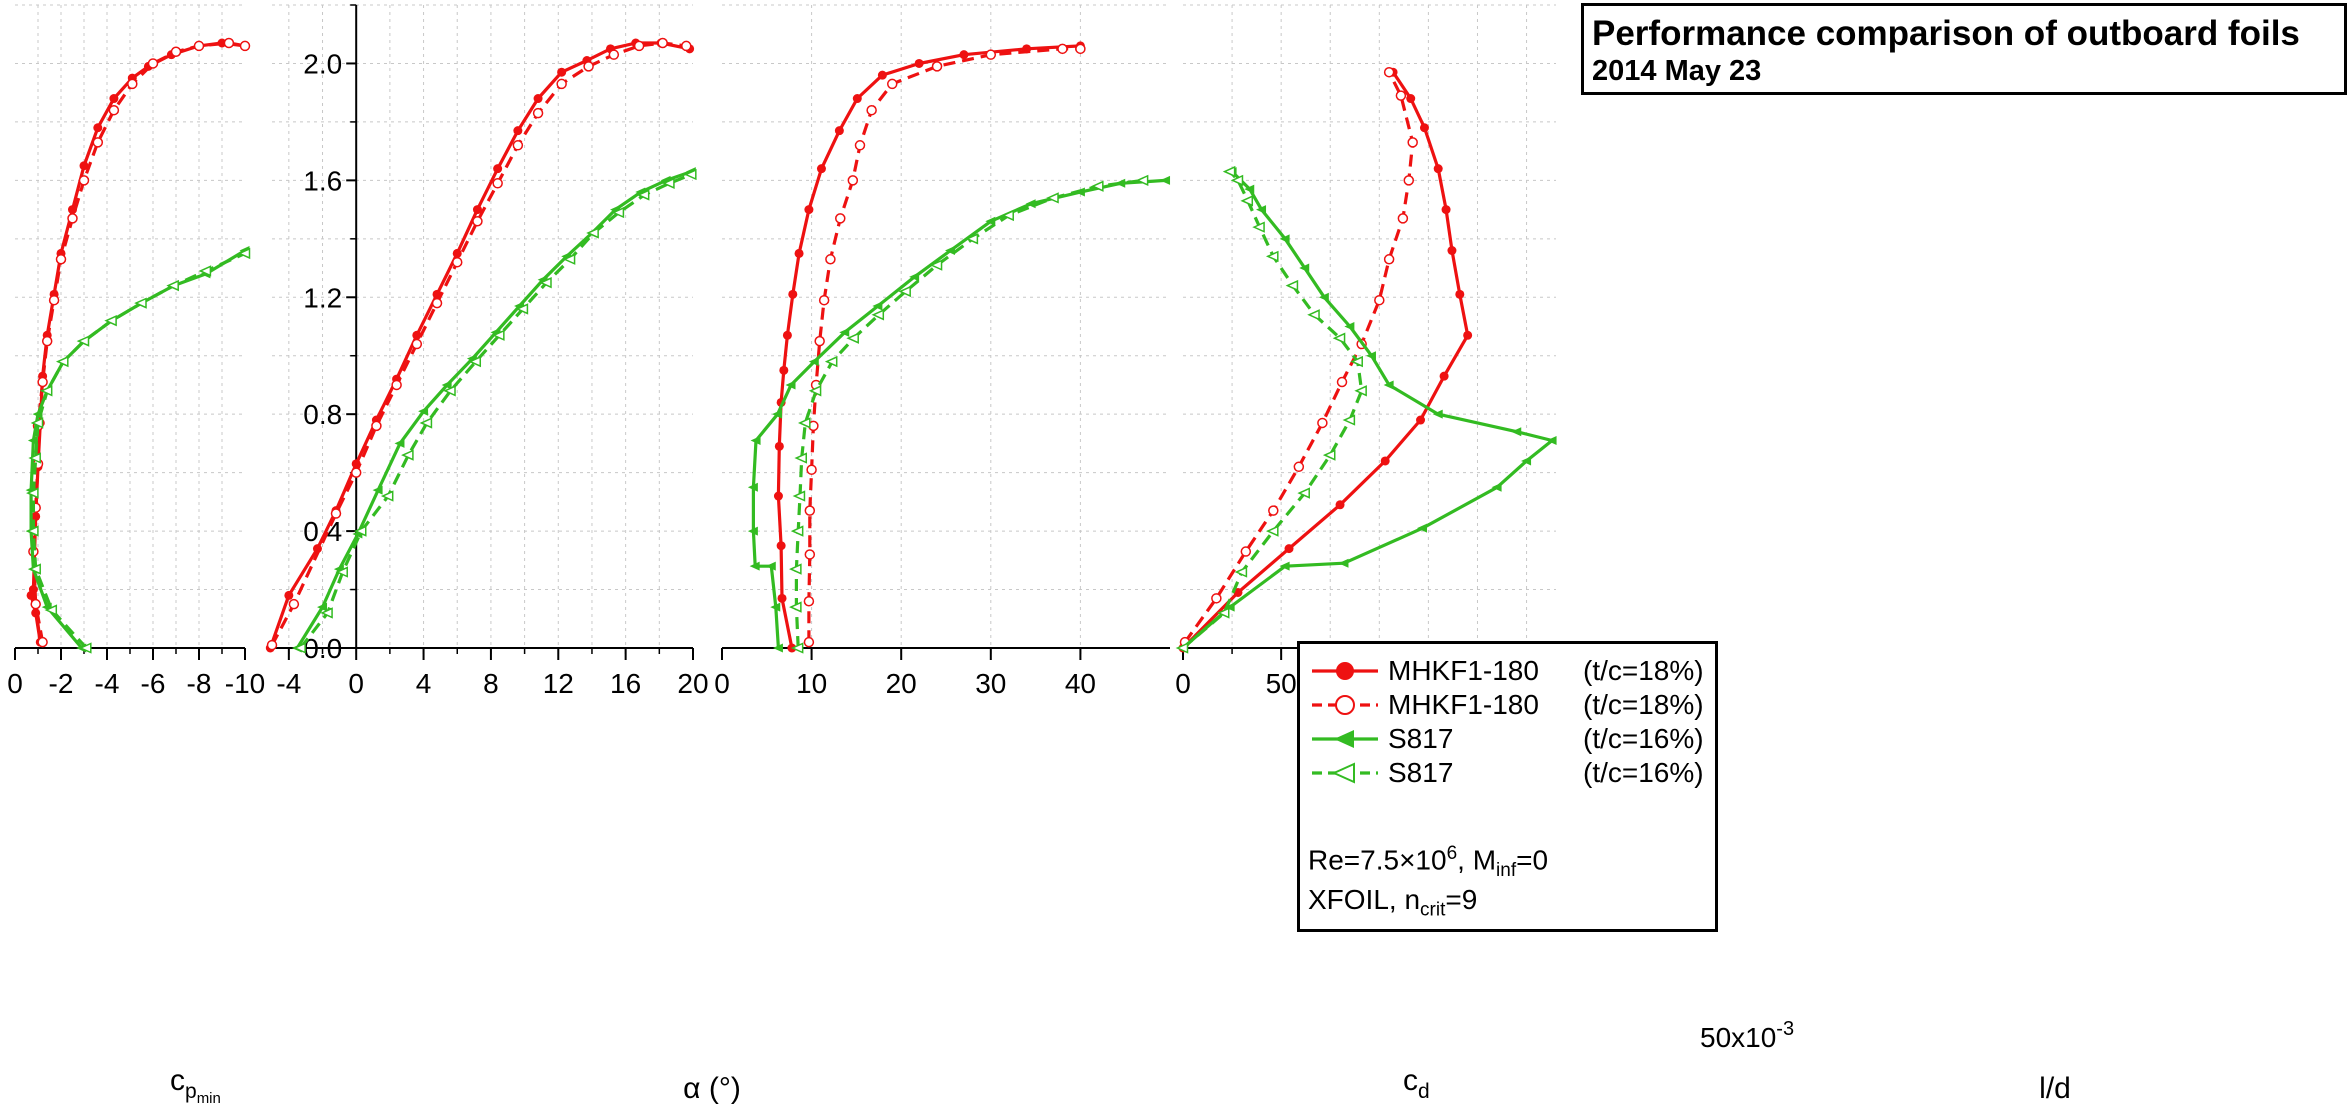  Describe the element at coordinates (1080, 683) in the screenshot. I see `x-tick-label: 40` at that location.